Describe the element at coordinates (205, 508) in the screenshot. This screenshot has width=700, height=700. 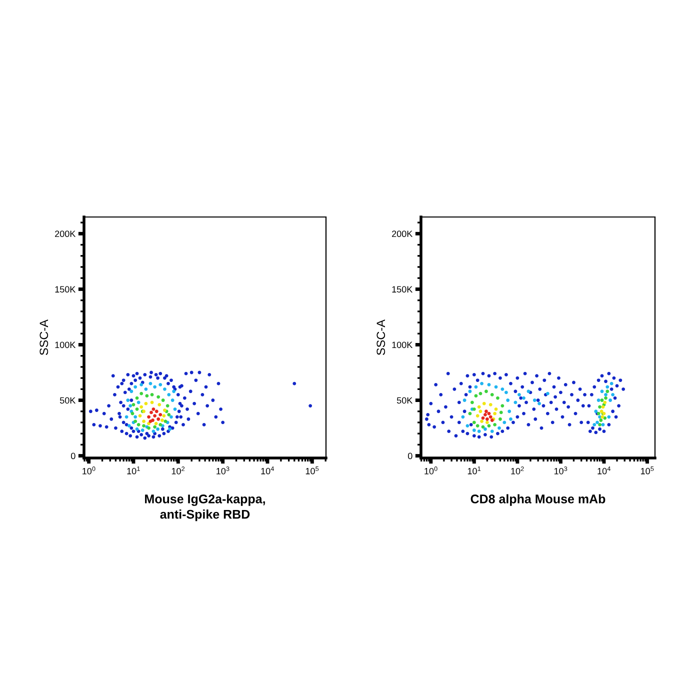
I see `x-axis-title: Mouse IgG2a-kappa, anti-Spike RBD` at that location.